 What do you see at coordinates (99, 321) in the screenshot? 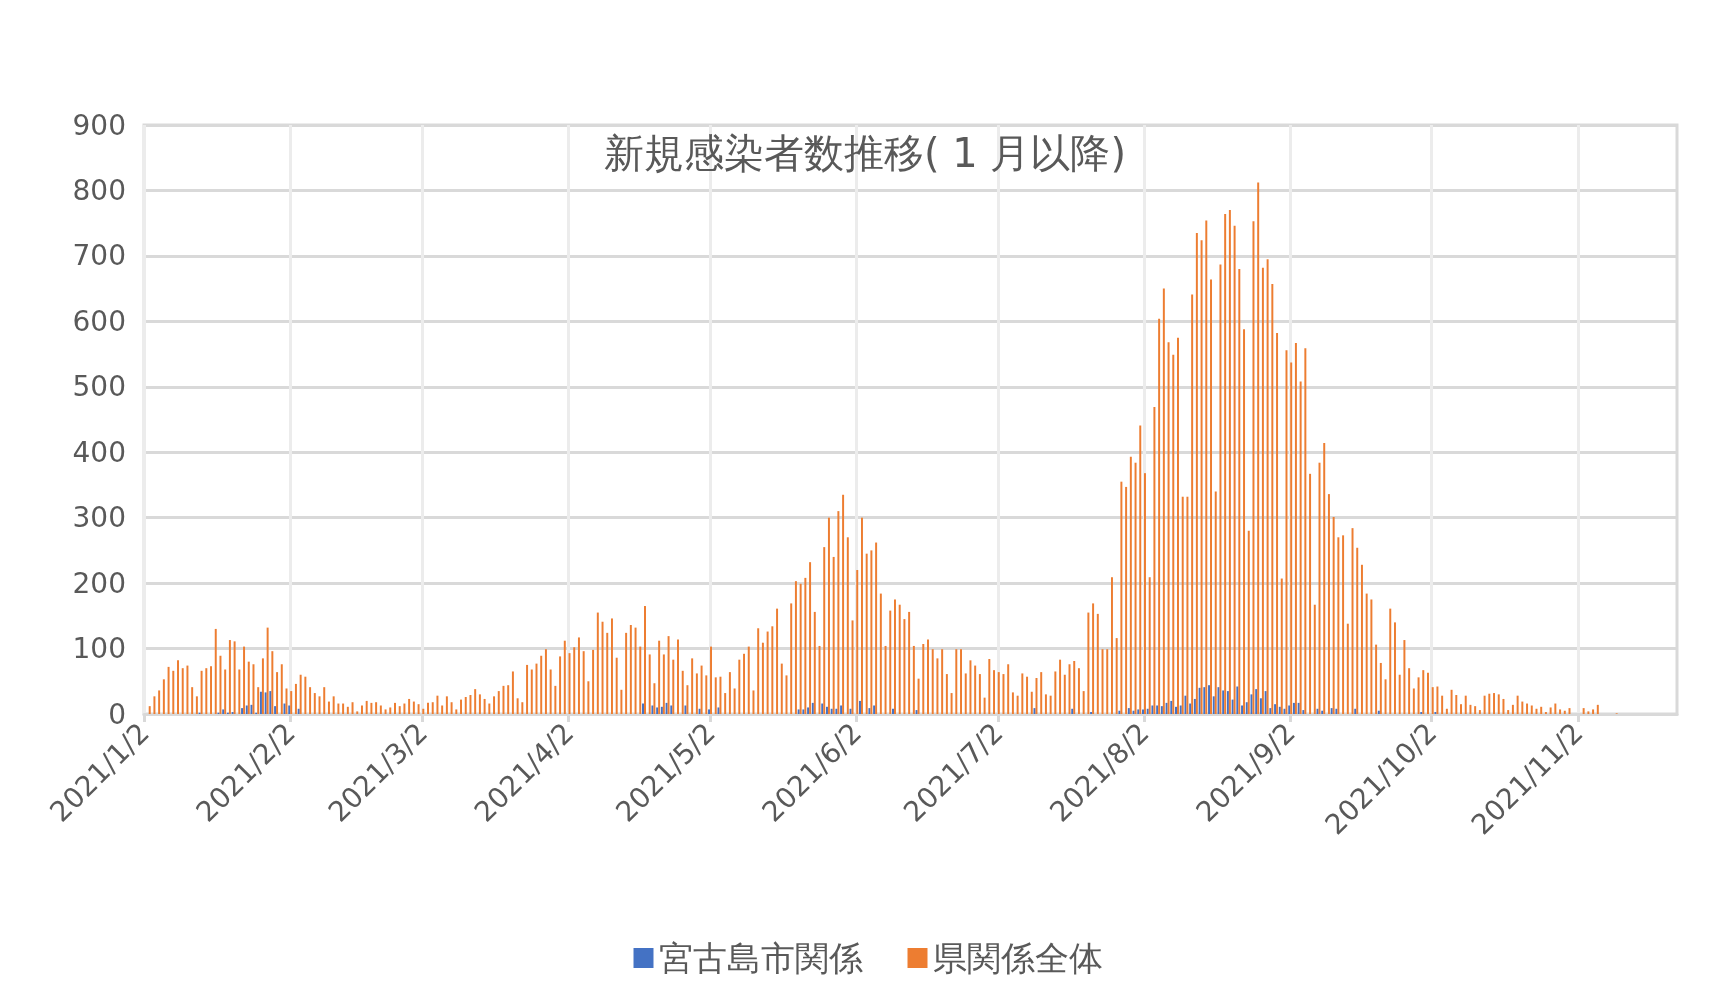
I see `y-tick-label: 600` at bounding box center [99, 321].